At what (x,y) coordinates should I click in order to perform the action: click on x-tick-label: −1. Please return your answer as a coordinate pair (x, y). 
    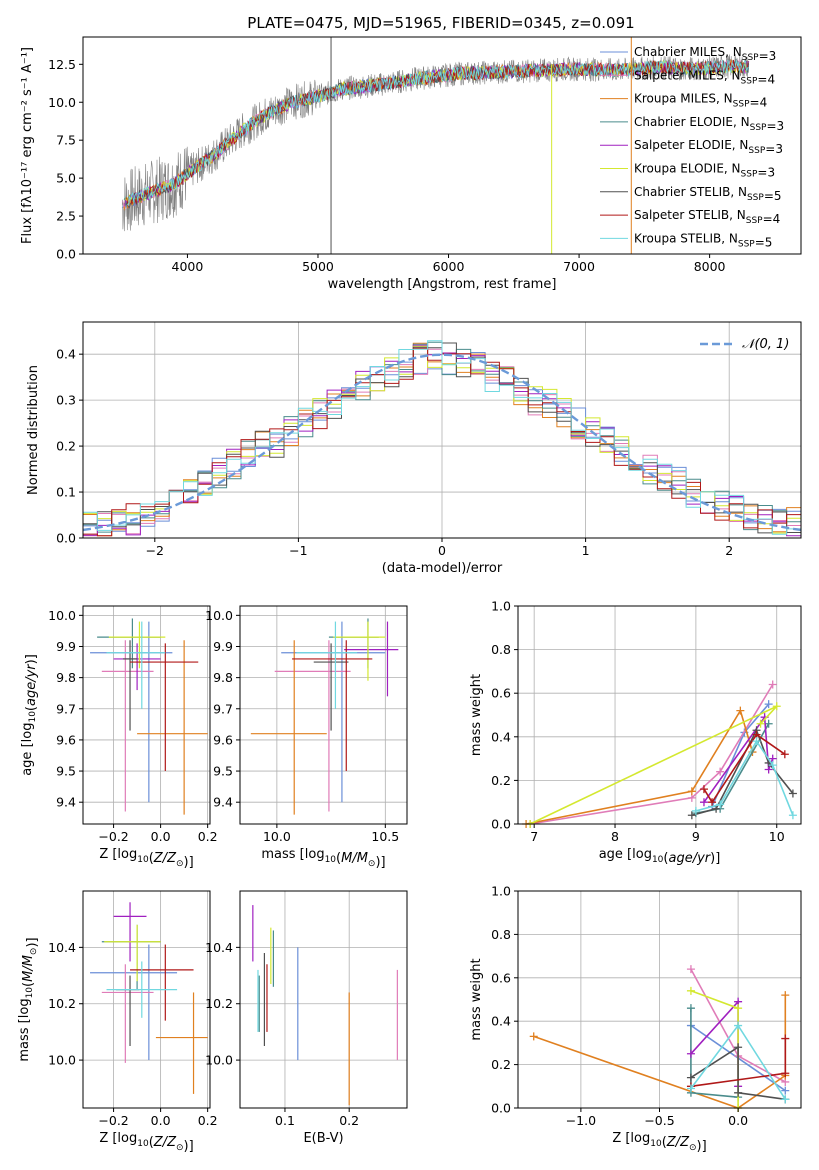
    Looking at the image, I should click on (298, 550).